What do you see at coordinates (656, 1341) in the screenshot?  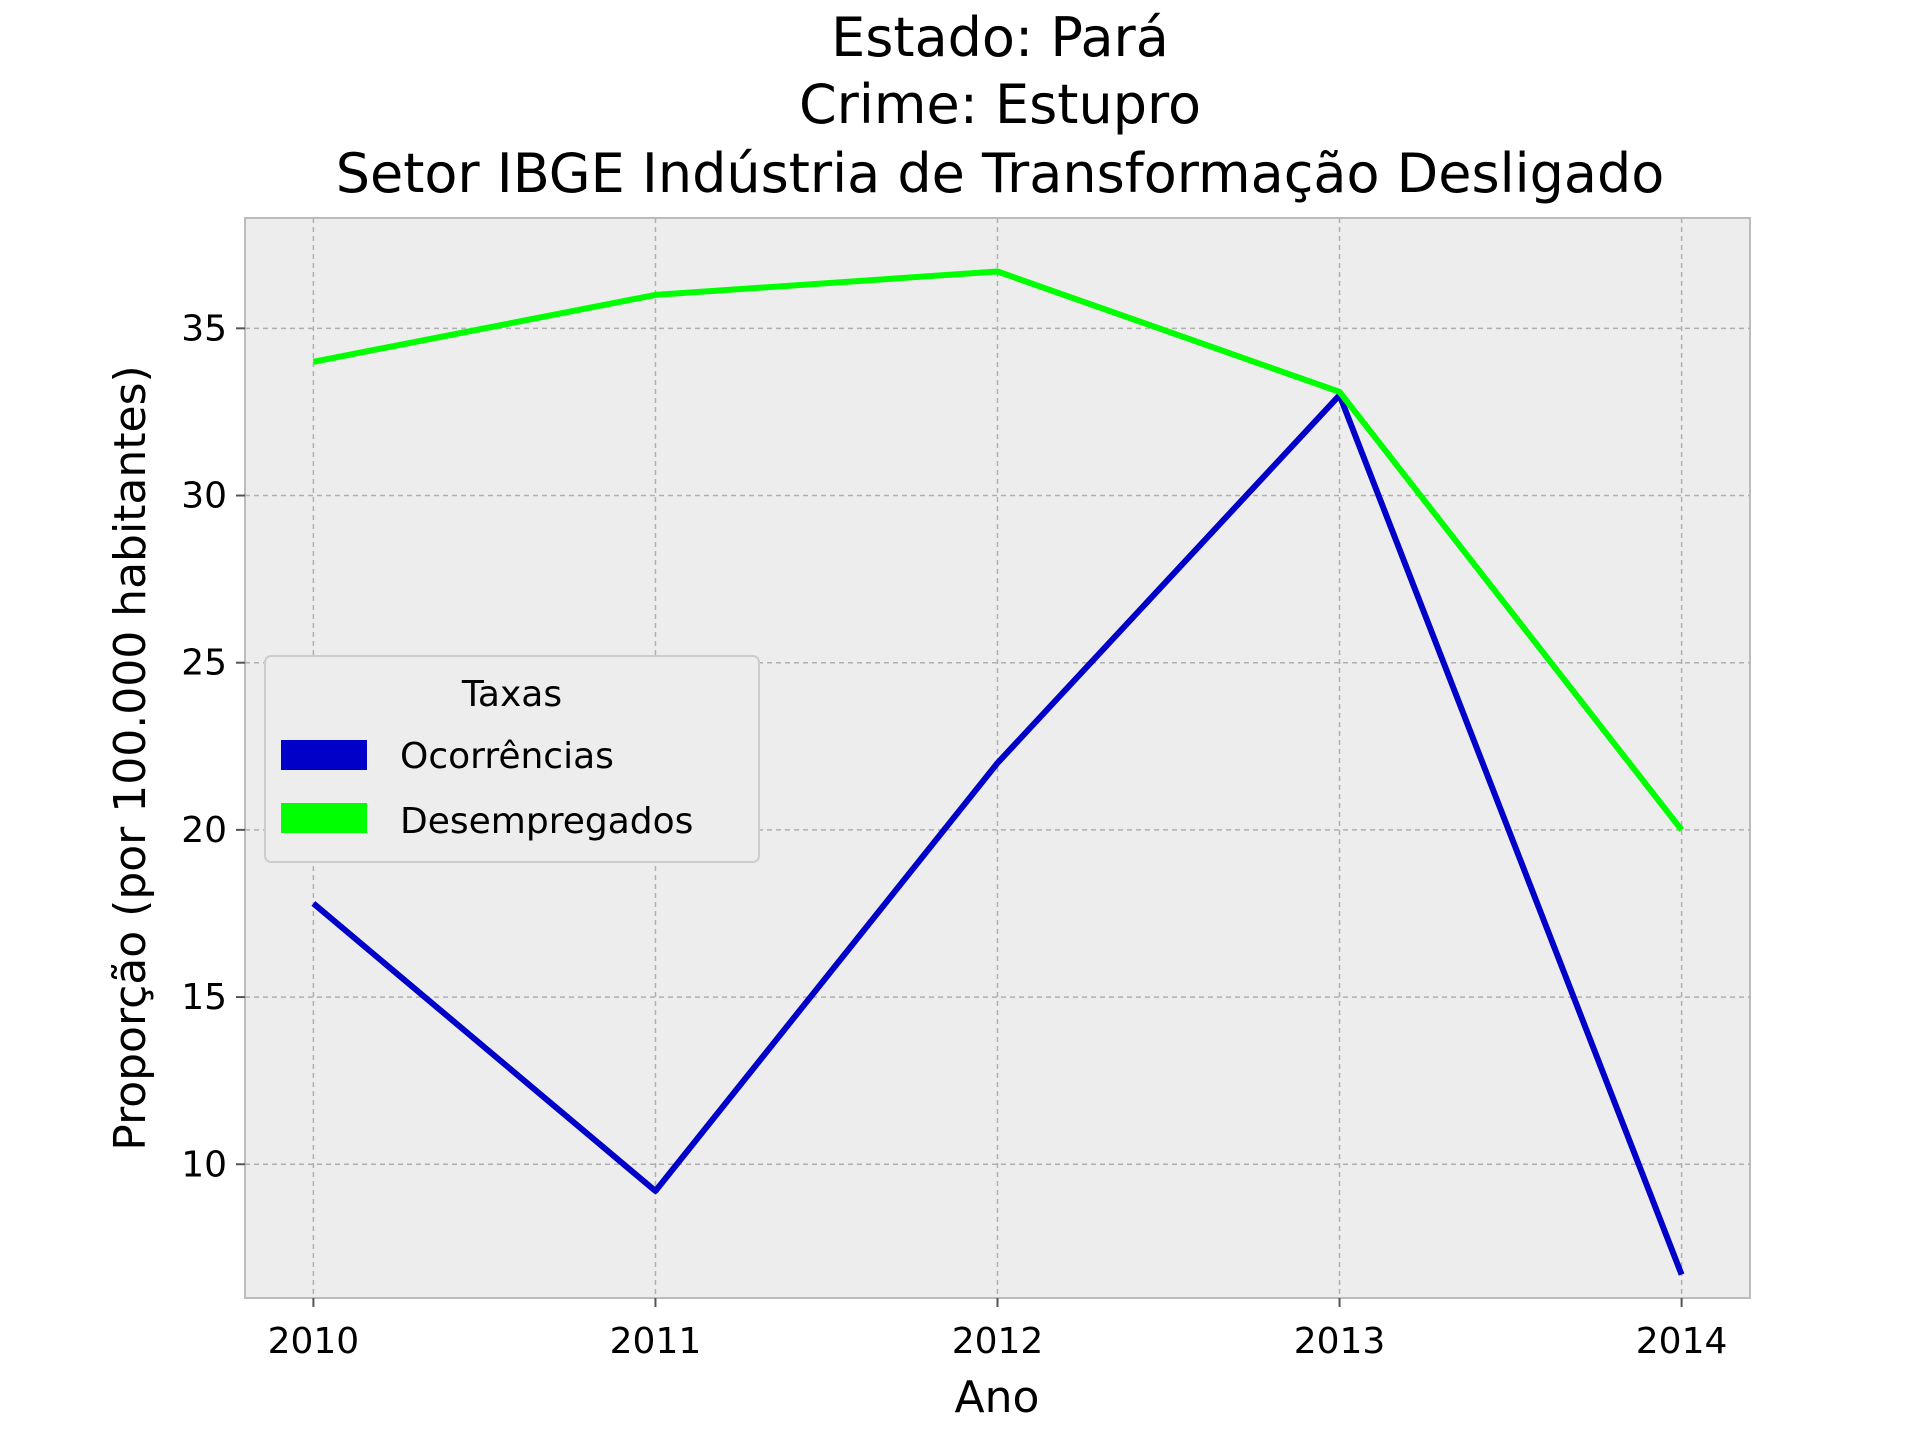 I see `x-tick-label: 2011` at bounding box center [656, 1341].